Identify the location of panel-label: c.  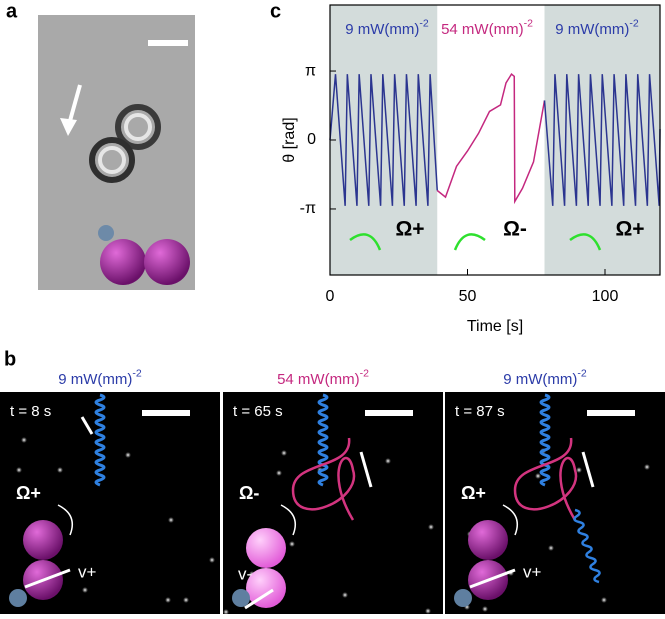
(275, 11).